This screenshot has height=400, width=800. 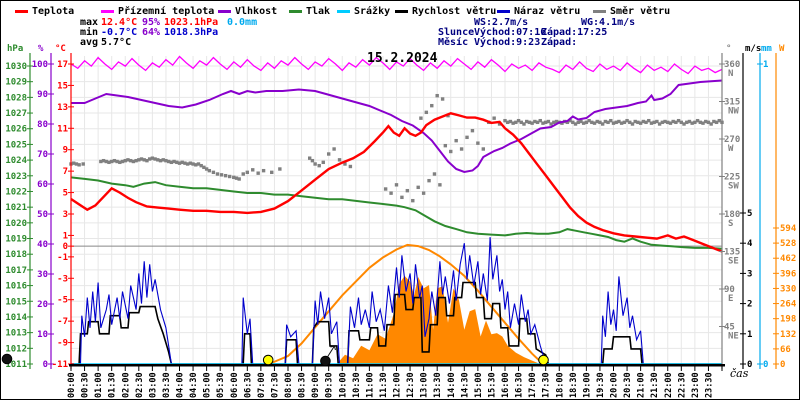 What do you see at coordinates (113, 385) in the screenshot?
I see `svg-text: 01:30` at bounding box center [113, 385].